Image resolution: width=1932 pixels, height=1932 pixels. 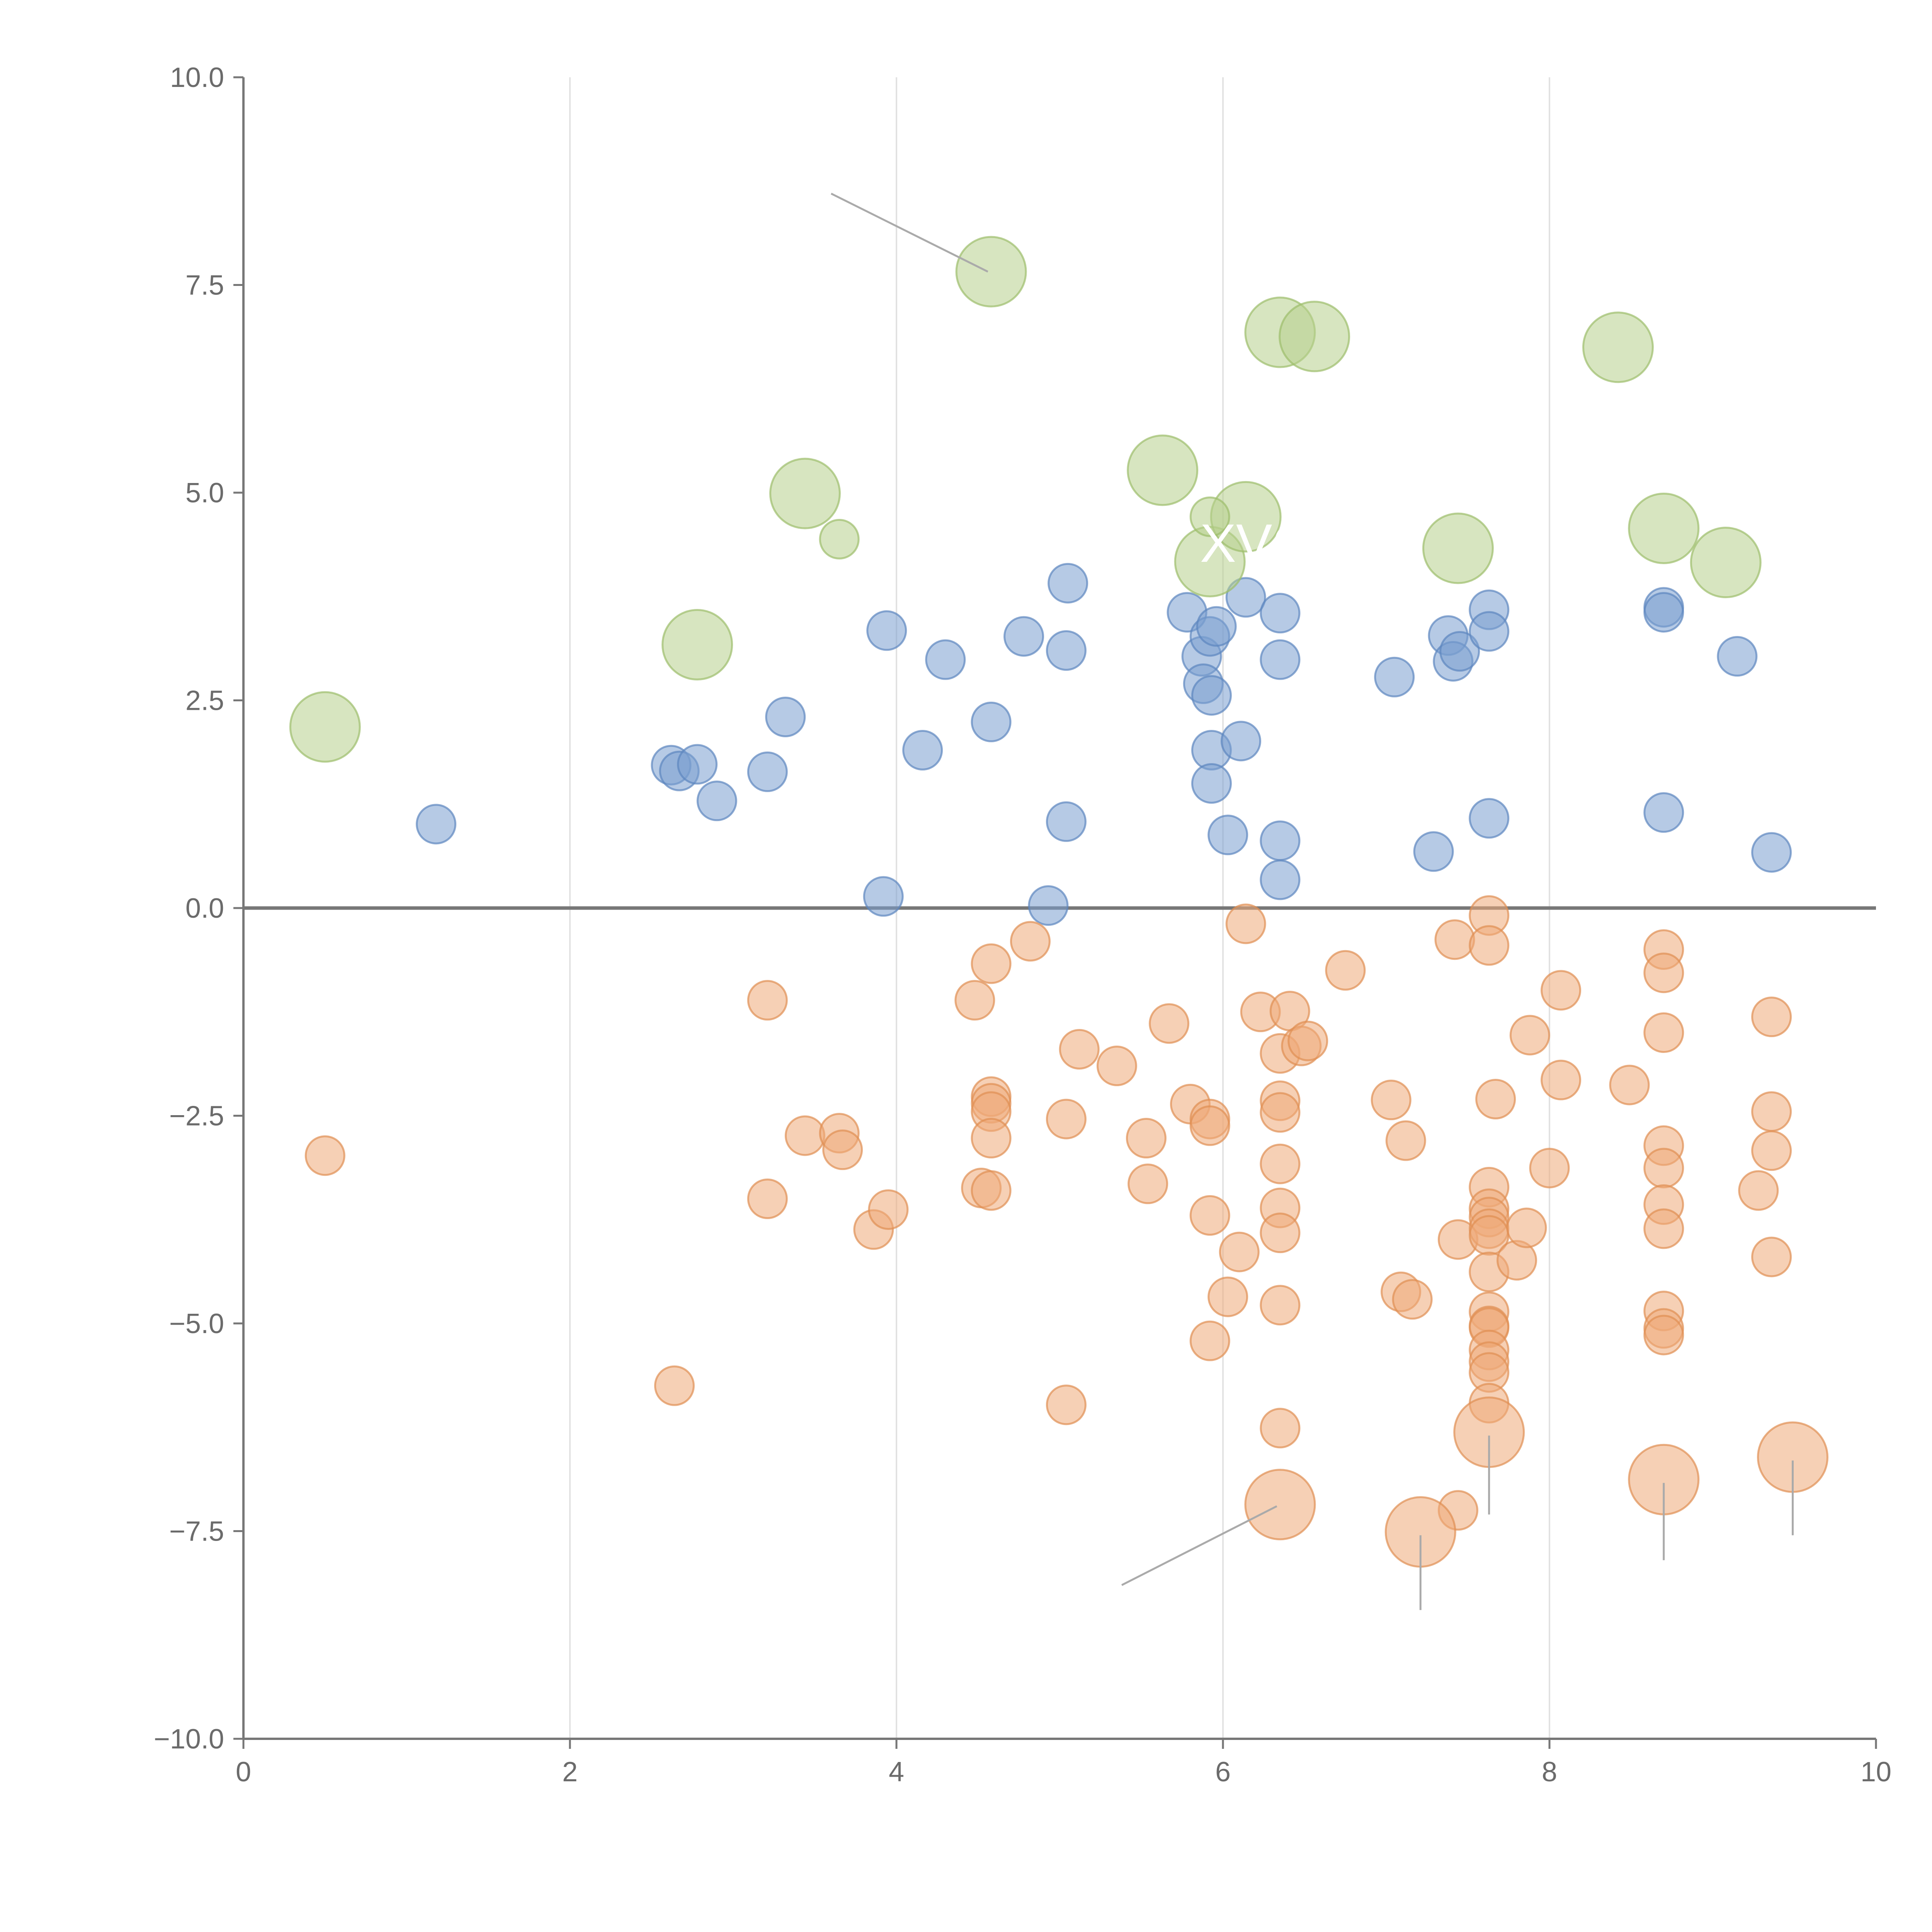 What do you see at coordinates (1104, 745) in the screenshot?
I see `series-blue` at bounding box center [1104, 745].